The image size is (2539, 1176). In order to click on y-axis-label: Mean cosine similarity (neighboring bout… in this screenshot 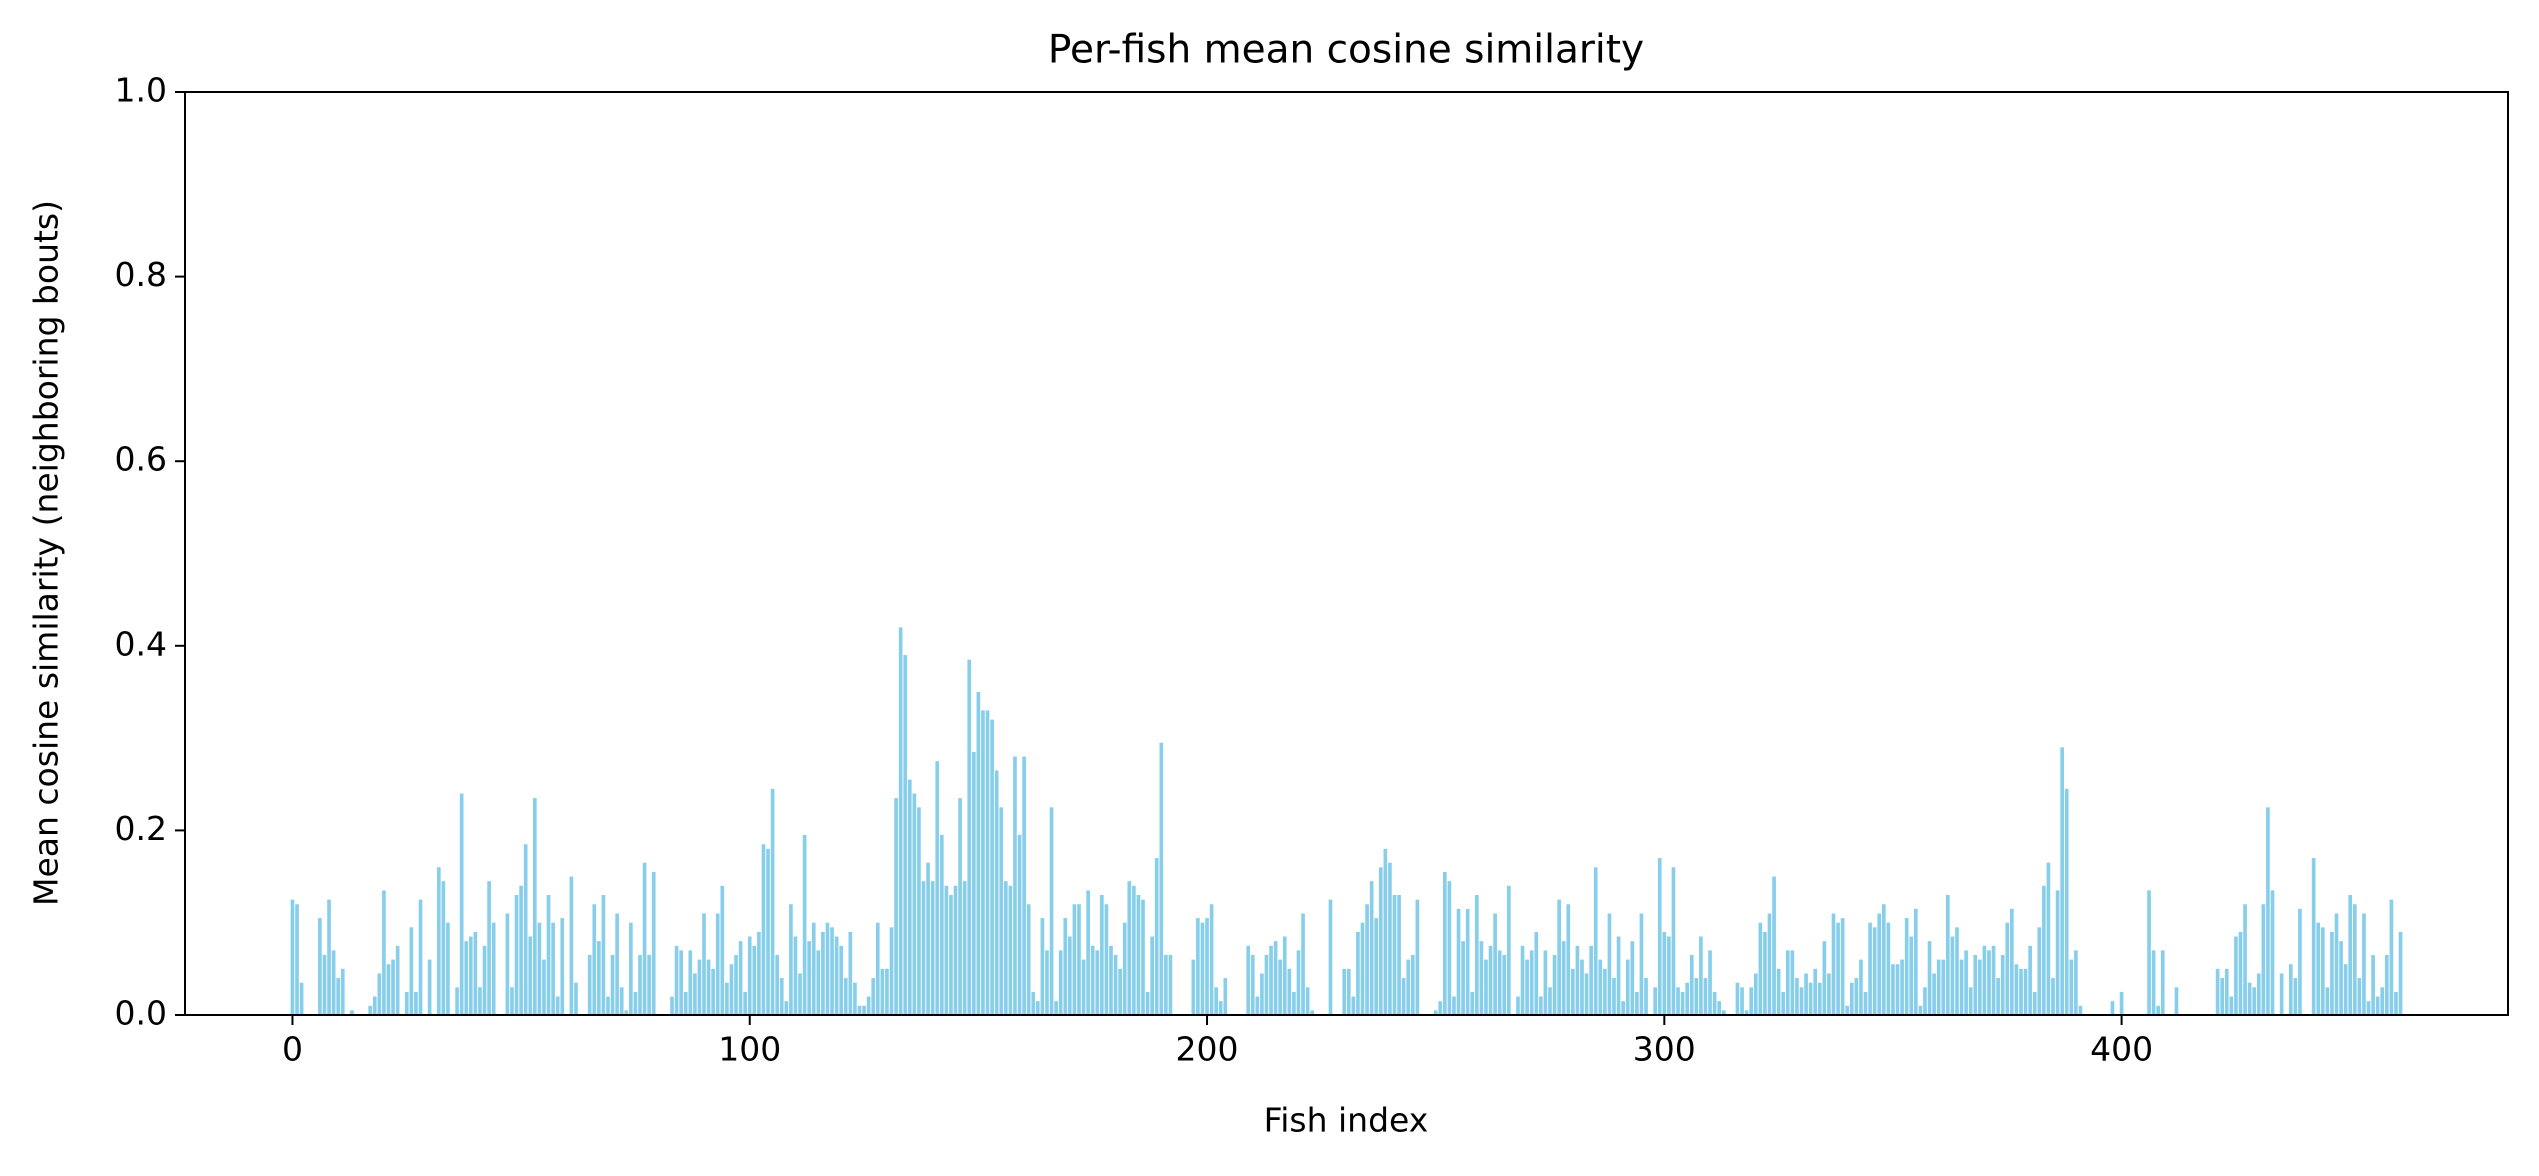, I will do `click(46, 553)`.